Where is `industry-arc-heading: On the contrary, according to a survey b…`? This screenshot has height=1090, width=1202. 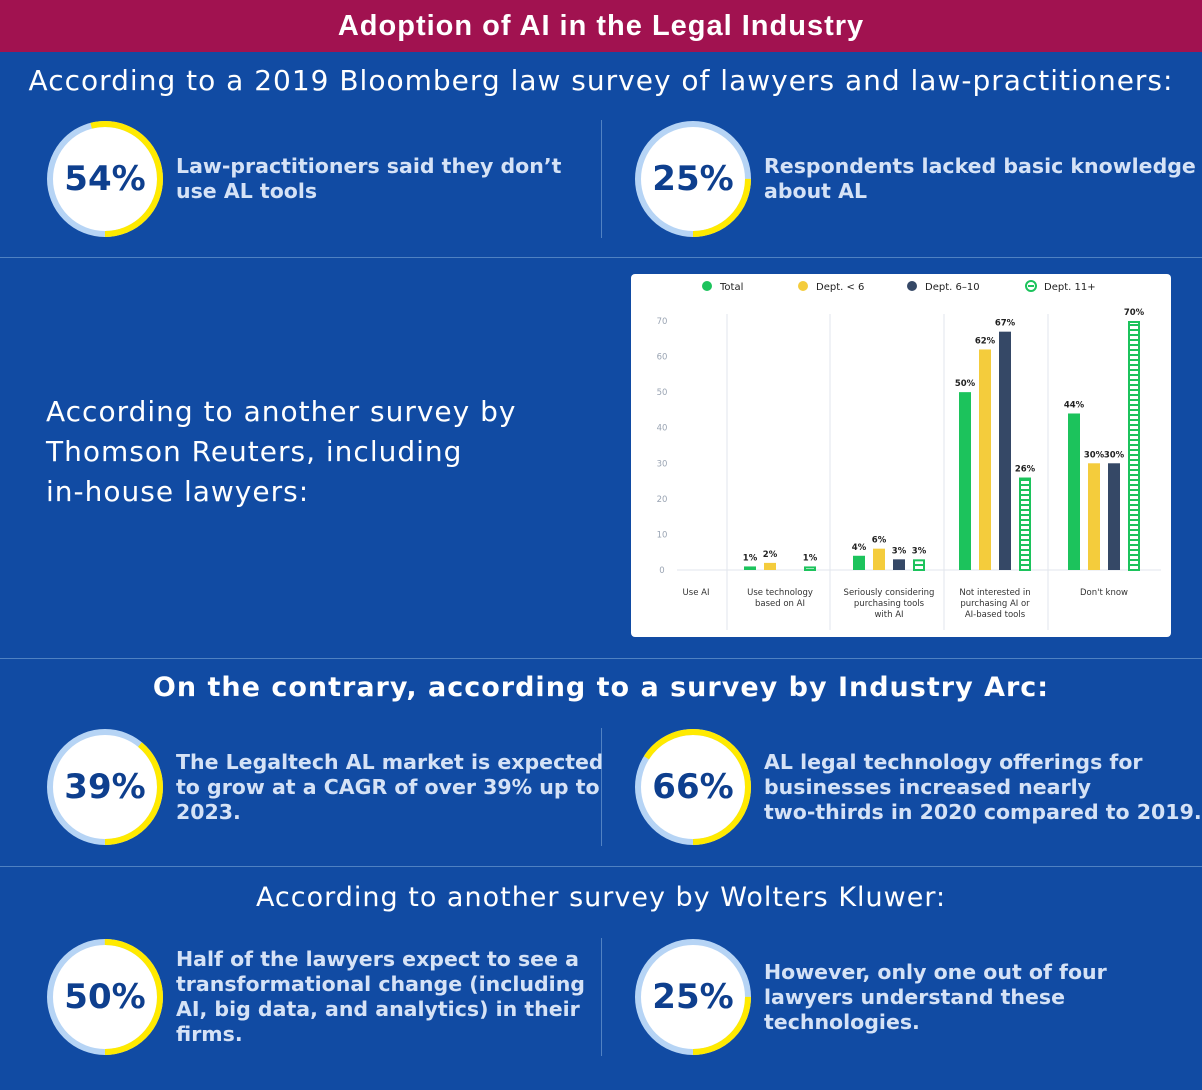
industry-arc-heading: On the contrary, according to a survey b… is located at coordinates (601, 687).